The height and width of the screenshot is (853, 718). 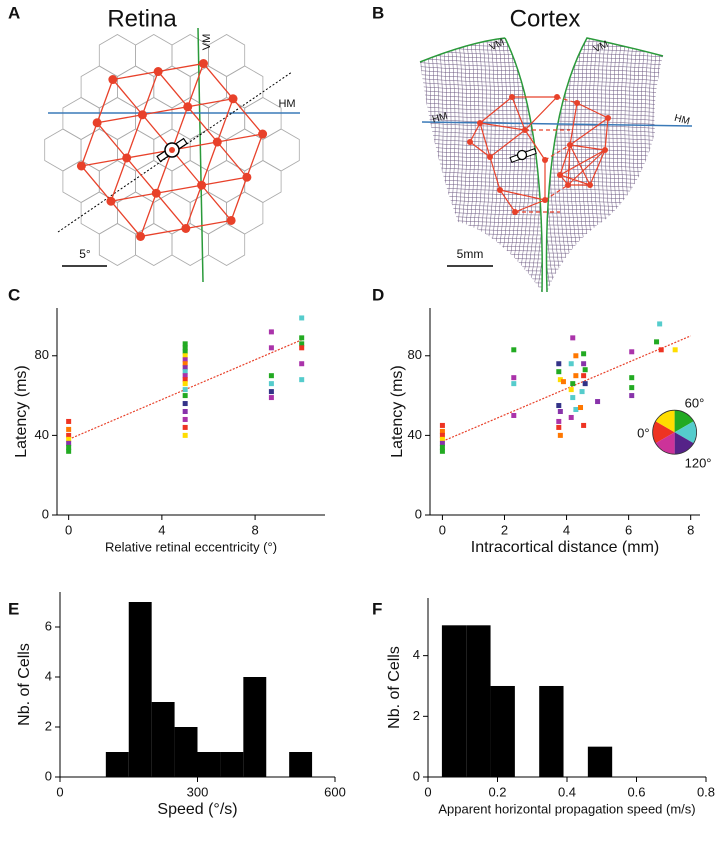 I want to click on x-tick-label: 0, so click(x=442, y=529).